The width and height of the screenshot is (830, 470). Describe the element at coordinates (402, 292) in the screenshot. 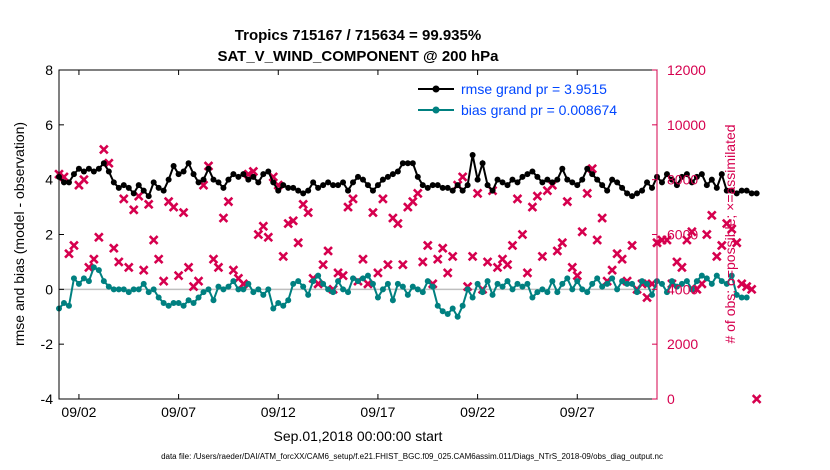

I see `bias-line` at that location.